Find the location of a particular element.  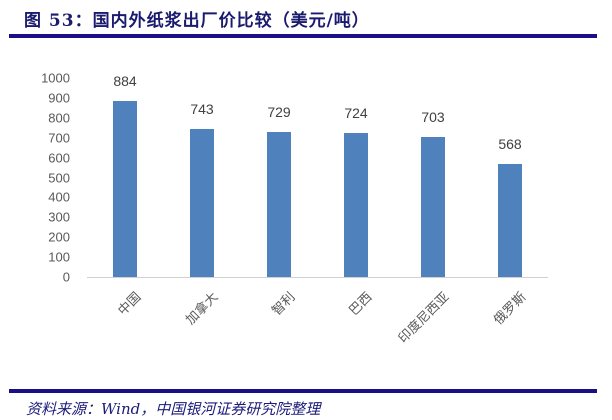

x-category-label: 加拿大 is located at coordinates (202, 309).